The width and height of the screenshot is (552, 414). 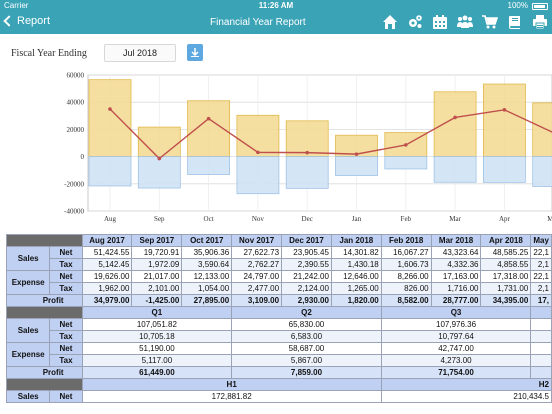 I want to click on users-icon, so click(x=465, y=22).